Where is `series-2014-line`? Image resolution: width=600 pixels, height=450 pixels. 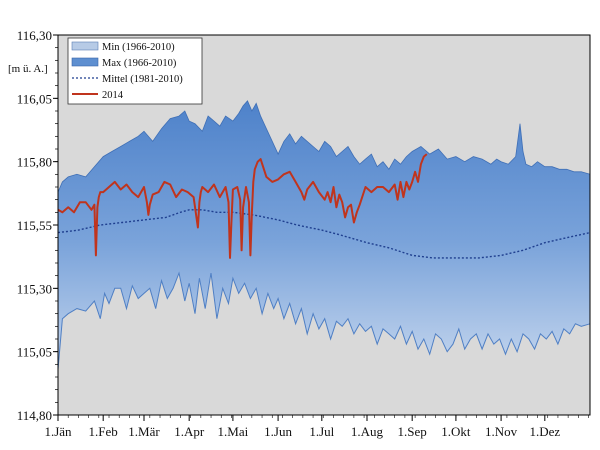
series-2014-line is located at coordinates (242, 206).